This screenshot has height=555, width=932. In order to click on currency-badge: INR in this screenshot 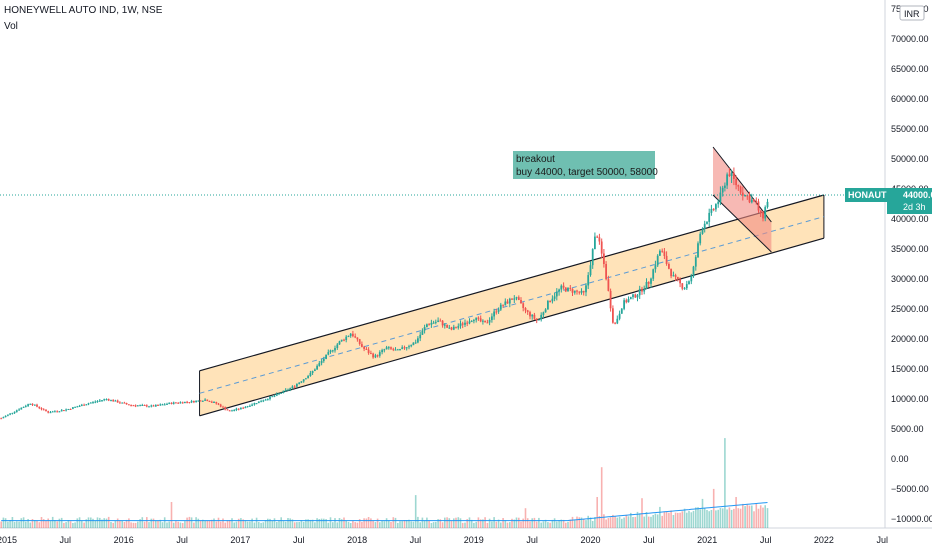, I will do `click(912, 13)`.